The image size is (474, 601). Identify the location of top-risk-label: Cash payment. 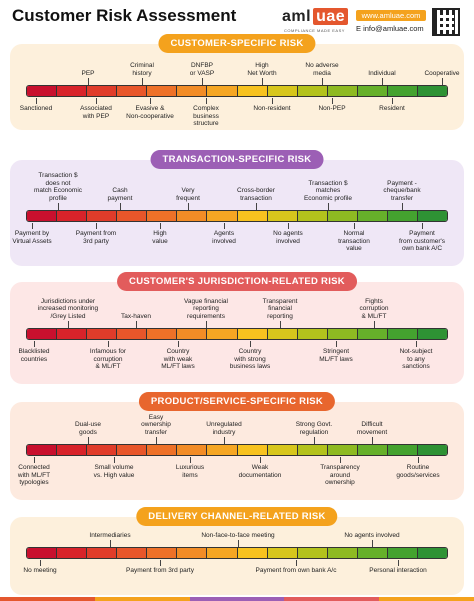
(120, 194).